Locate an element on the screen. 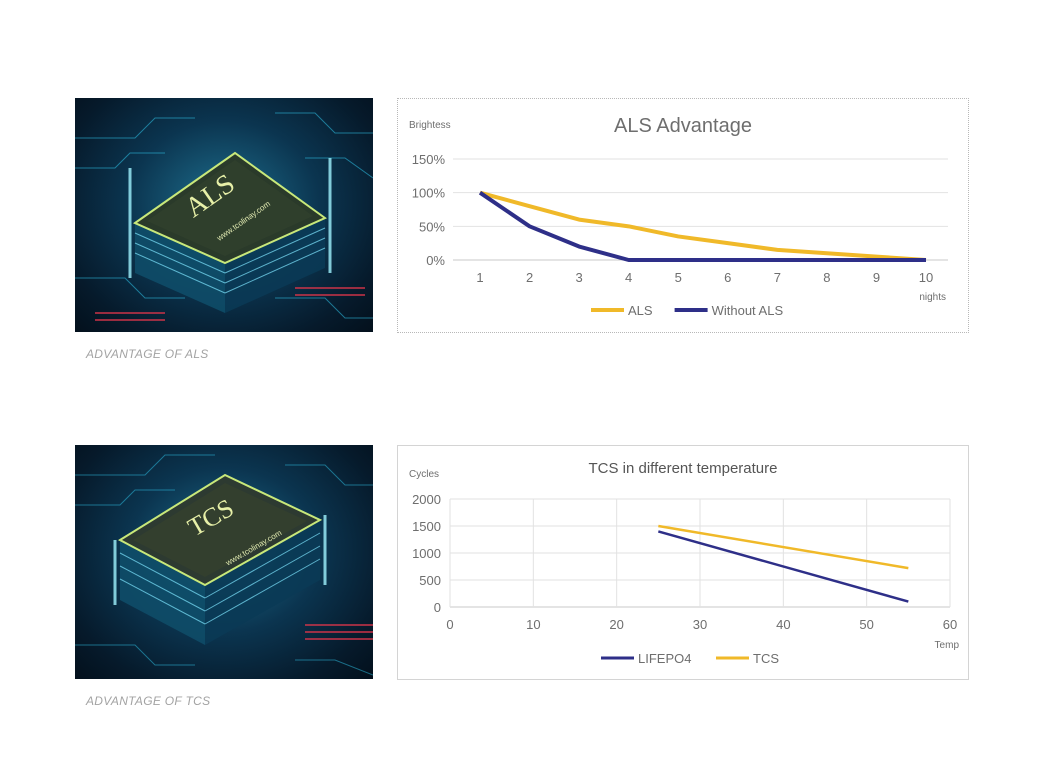 This screenshot has height=781, width=1049. legend-label: Without ALS is located at coordinates (748, 310).